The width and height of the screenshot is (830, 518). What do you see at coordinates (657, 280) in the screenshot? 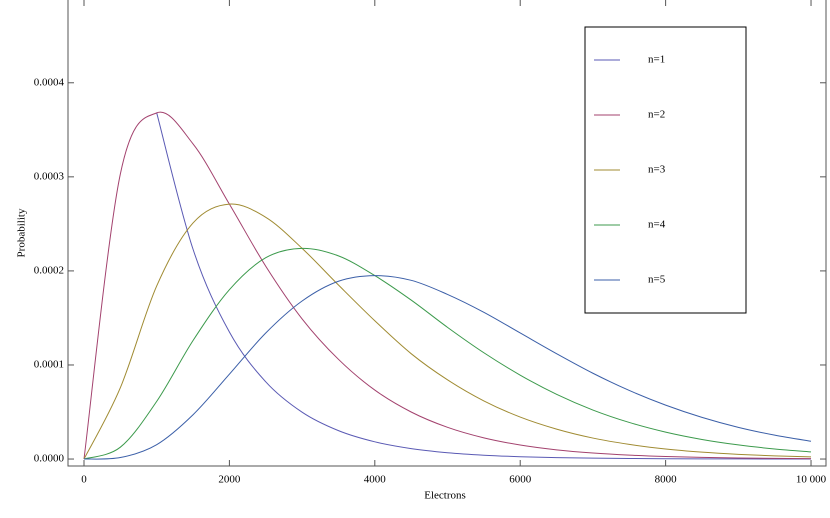
I see `legend-label: n=5` at bounding box center [657, 280].